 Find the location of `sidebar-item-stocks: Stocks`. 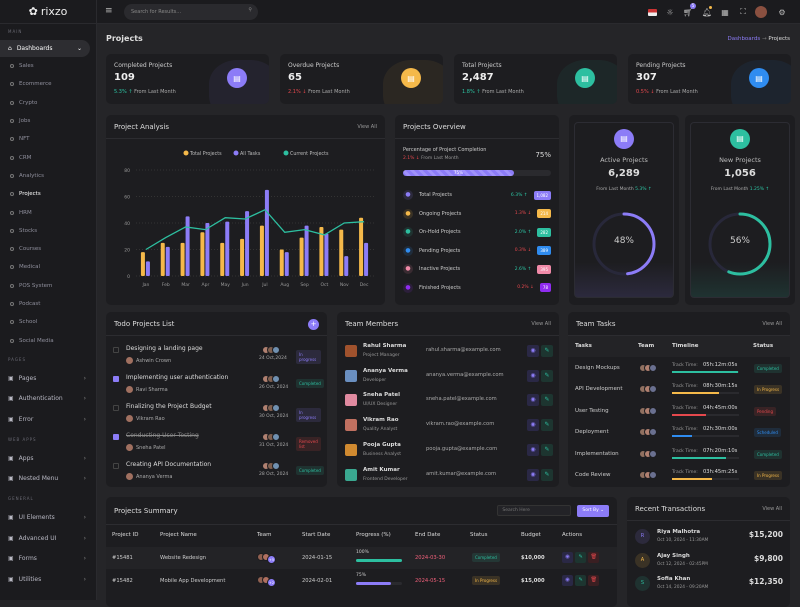

sidebar-item-stocks: Stocks is located at coordinates (48, 231).